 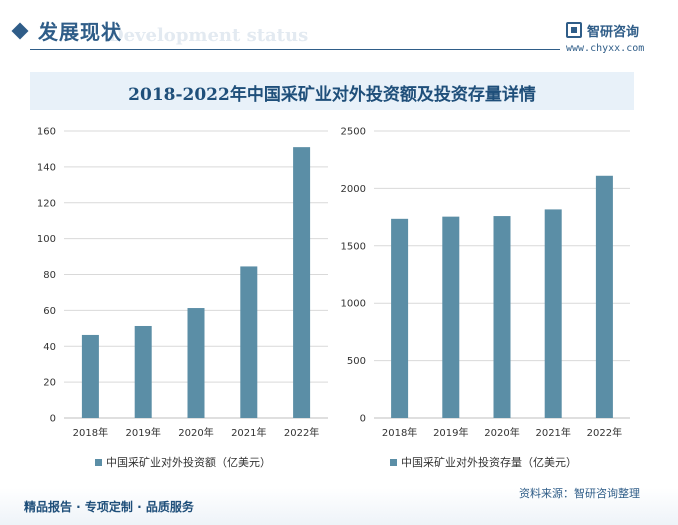 What do you see at coordinates (356, 361) in the screenshot?
I see `y-tick-label: 500` at bounding box center [356, 361].